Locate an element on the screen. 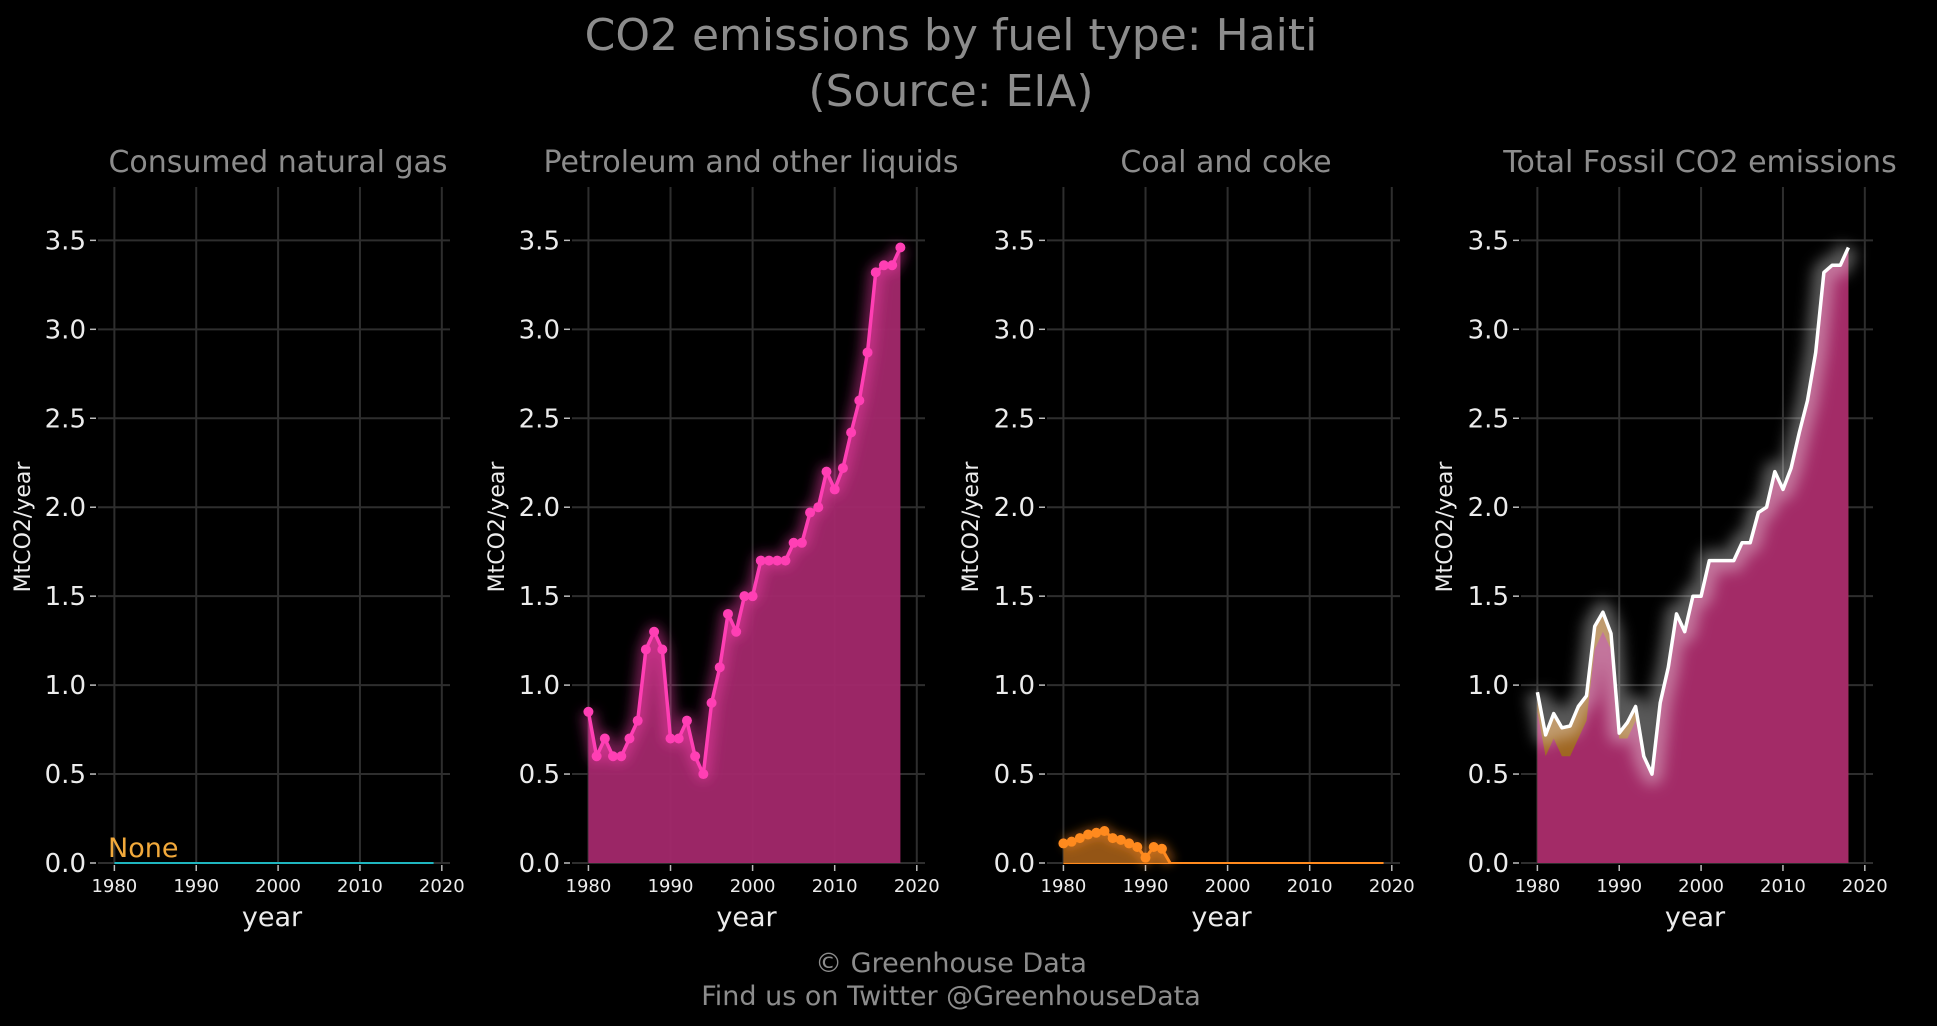 The width and height of the screenshot is (1937, 1026). panel-title: Coal and coke is located at coordinates (1225, 162).